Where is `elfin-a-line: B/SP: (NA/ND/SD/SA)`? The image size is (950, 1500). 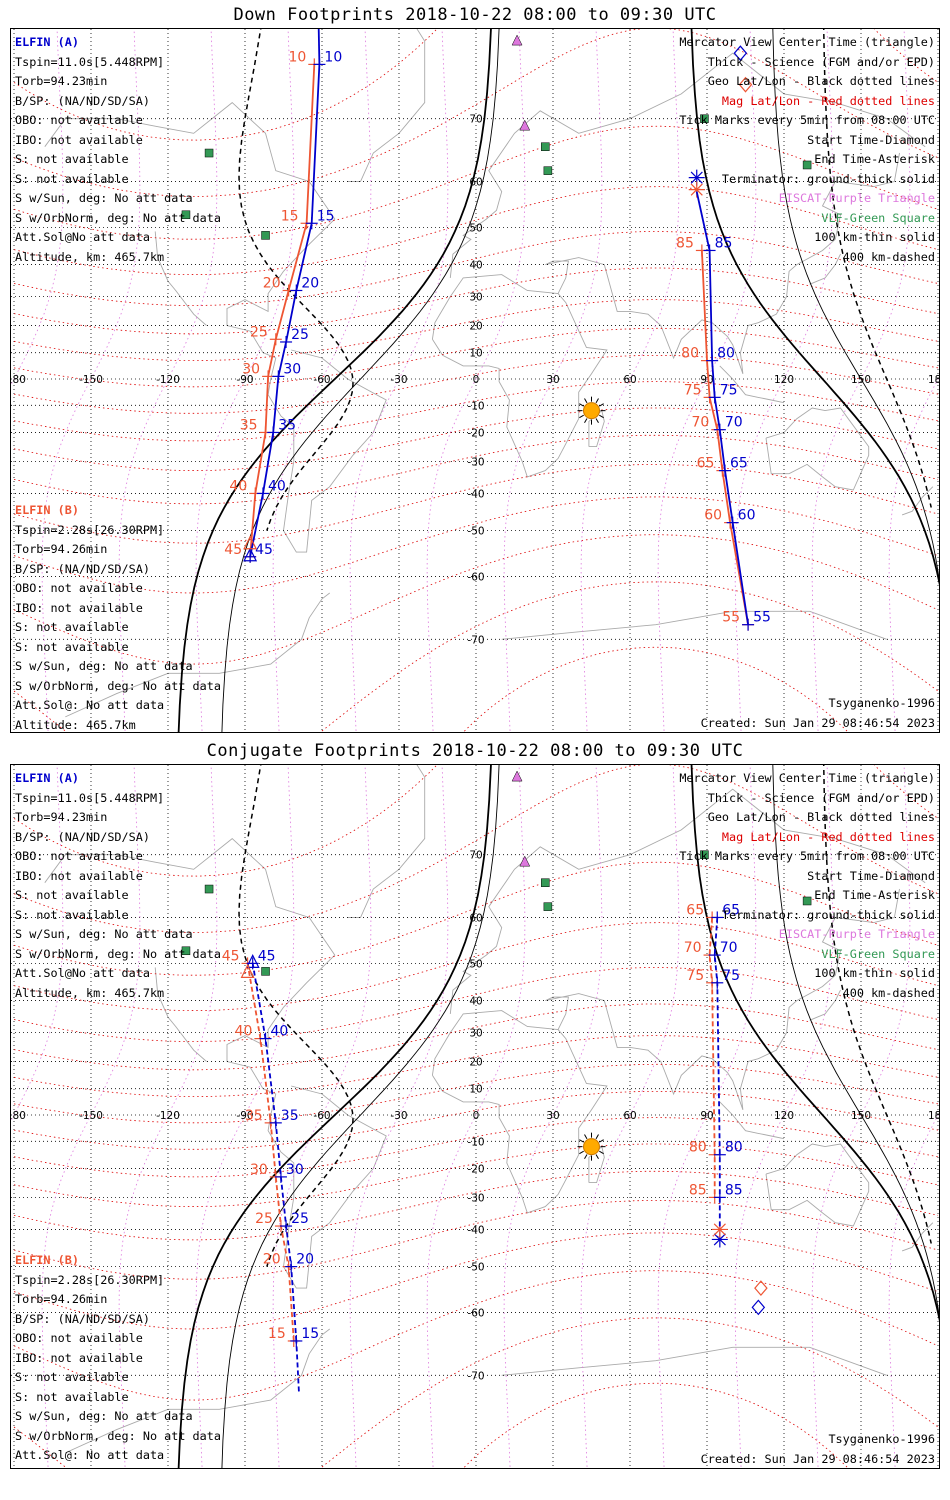 elfin-a-line: B/SP: (NA/ND/SD/SA) is located at coordinates (82, 836).